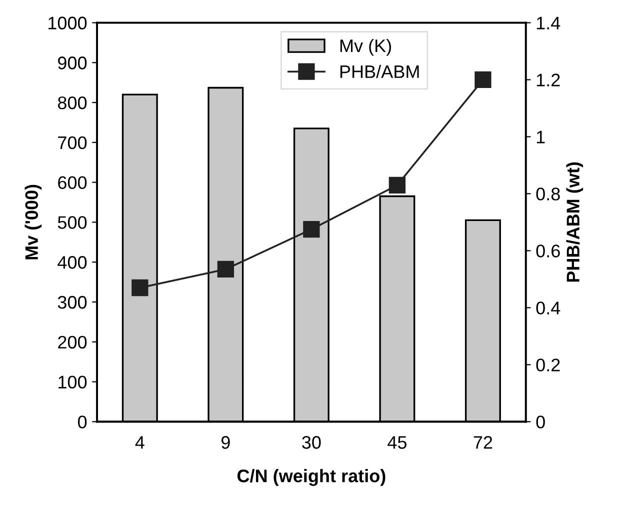 This screenshot has height=505, width=626. Describe the element at coordinates (72, 342) in the screenshot. I see `y-tick-label: 200` at that location.